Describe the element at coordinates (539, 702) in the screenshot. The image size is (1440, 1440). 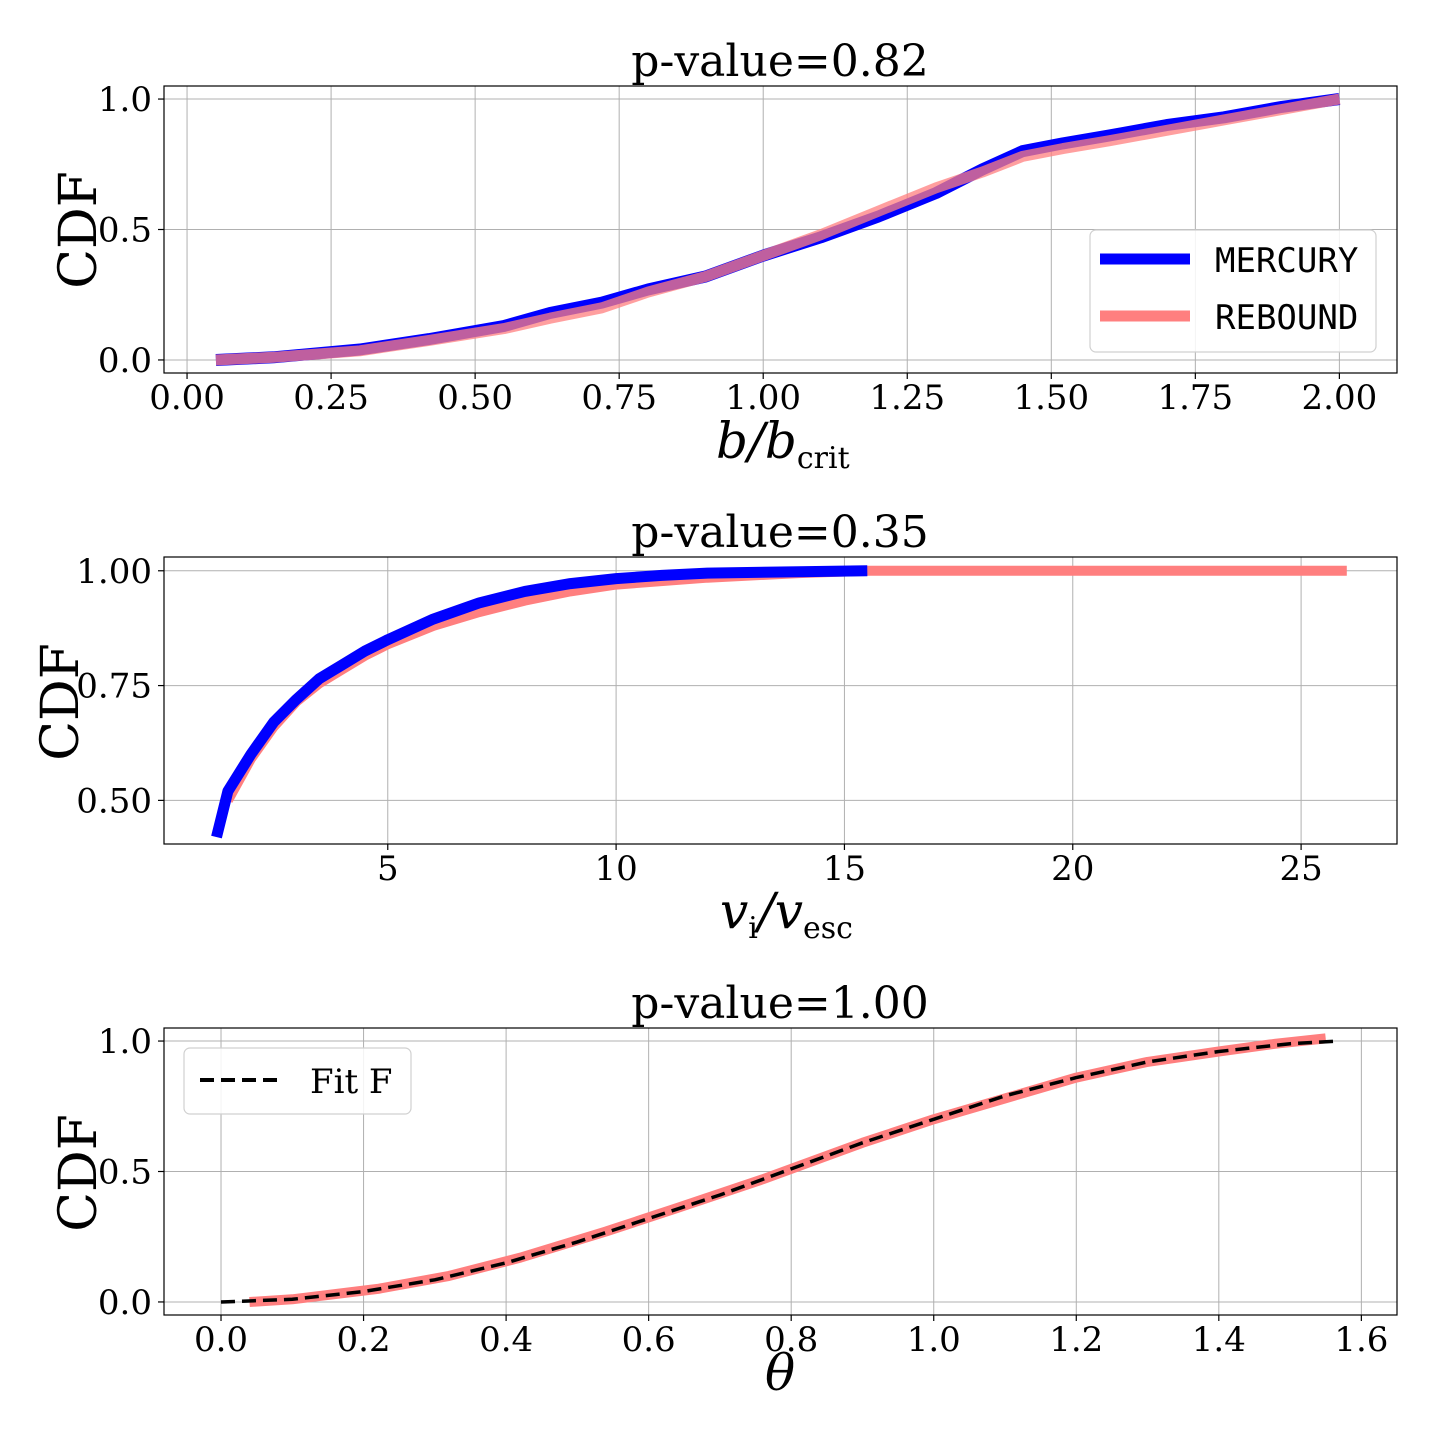
I see `series-line-mercury` at that location.